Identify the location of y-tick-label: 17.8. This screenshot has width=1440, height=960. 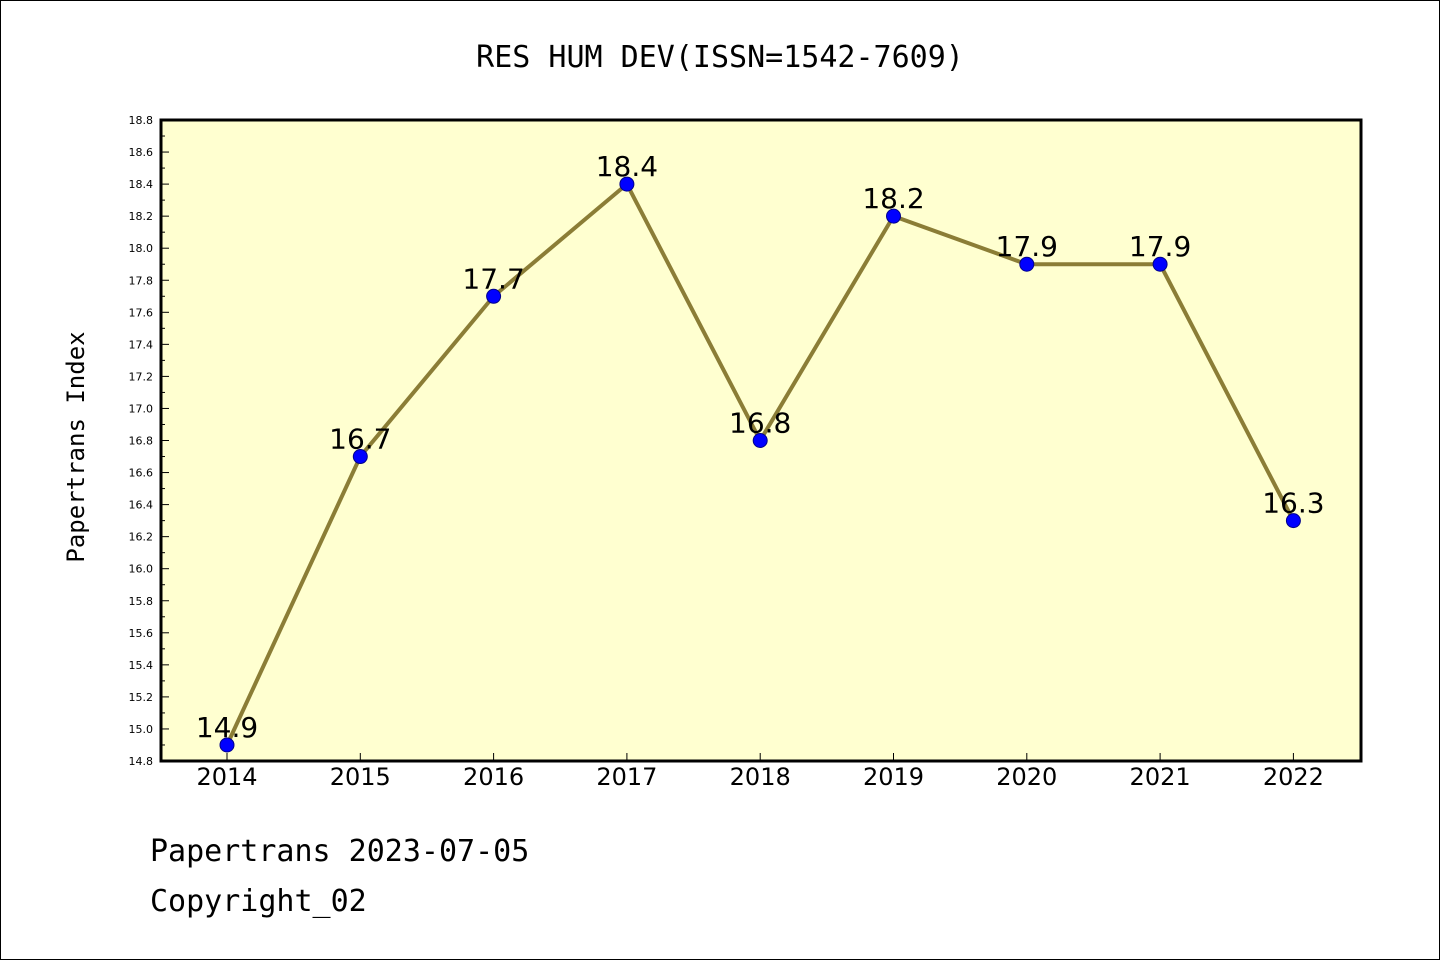
(141, 280).